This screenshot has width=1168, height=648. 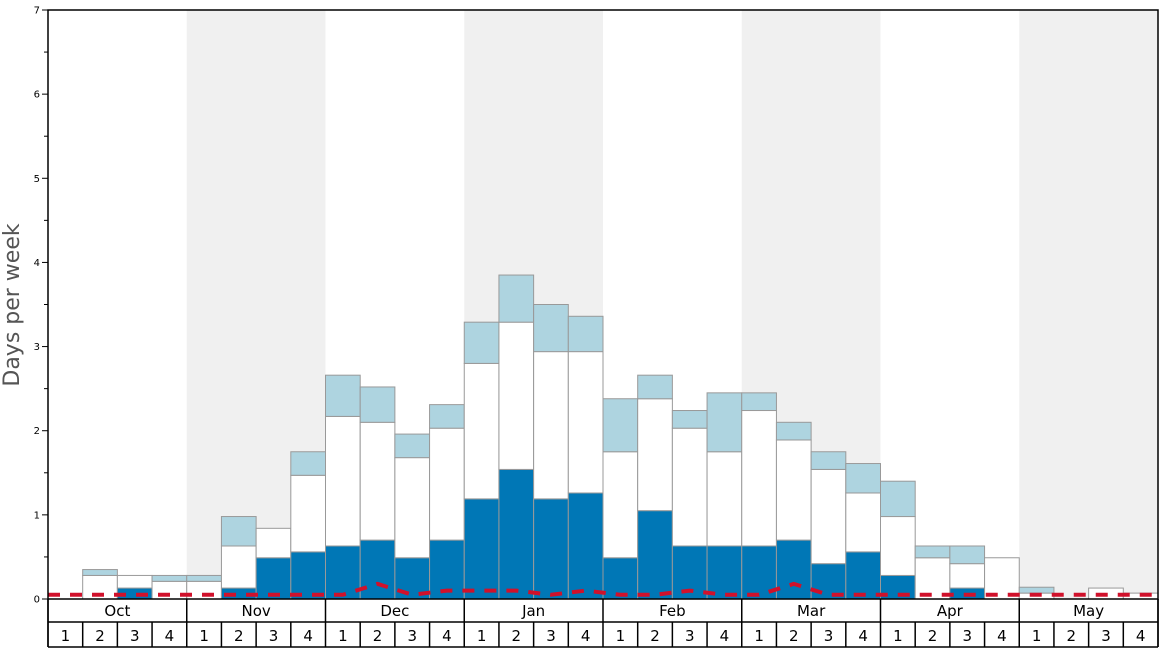 I want to click on month-label-oct: Oct, so click(x=117, y=611).